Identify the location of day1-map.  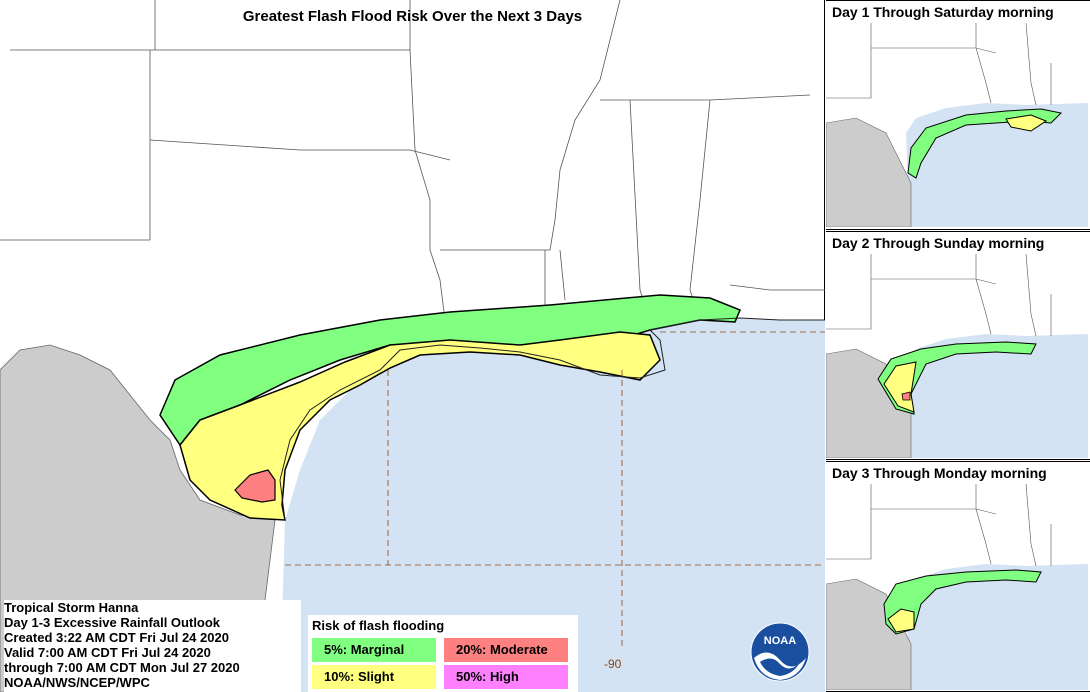
(957, 125).